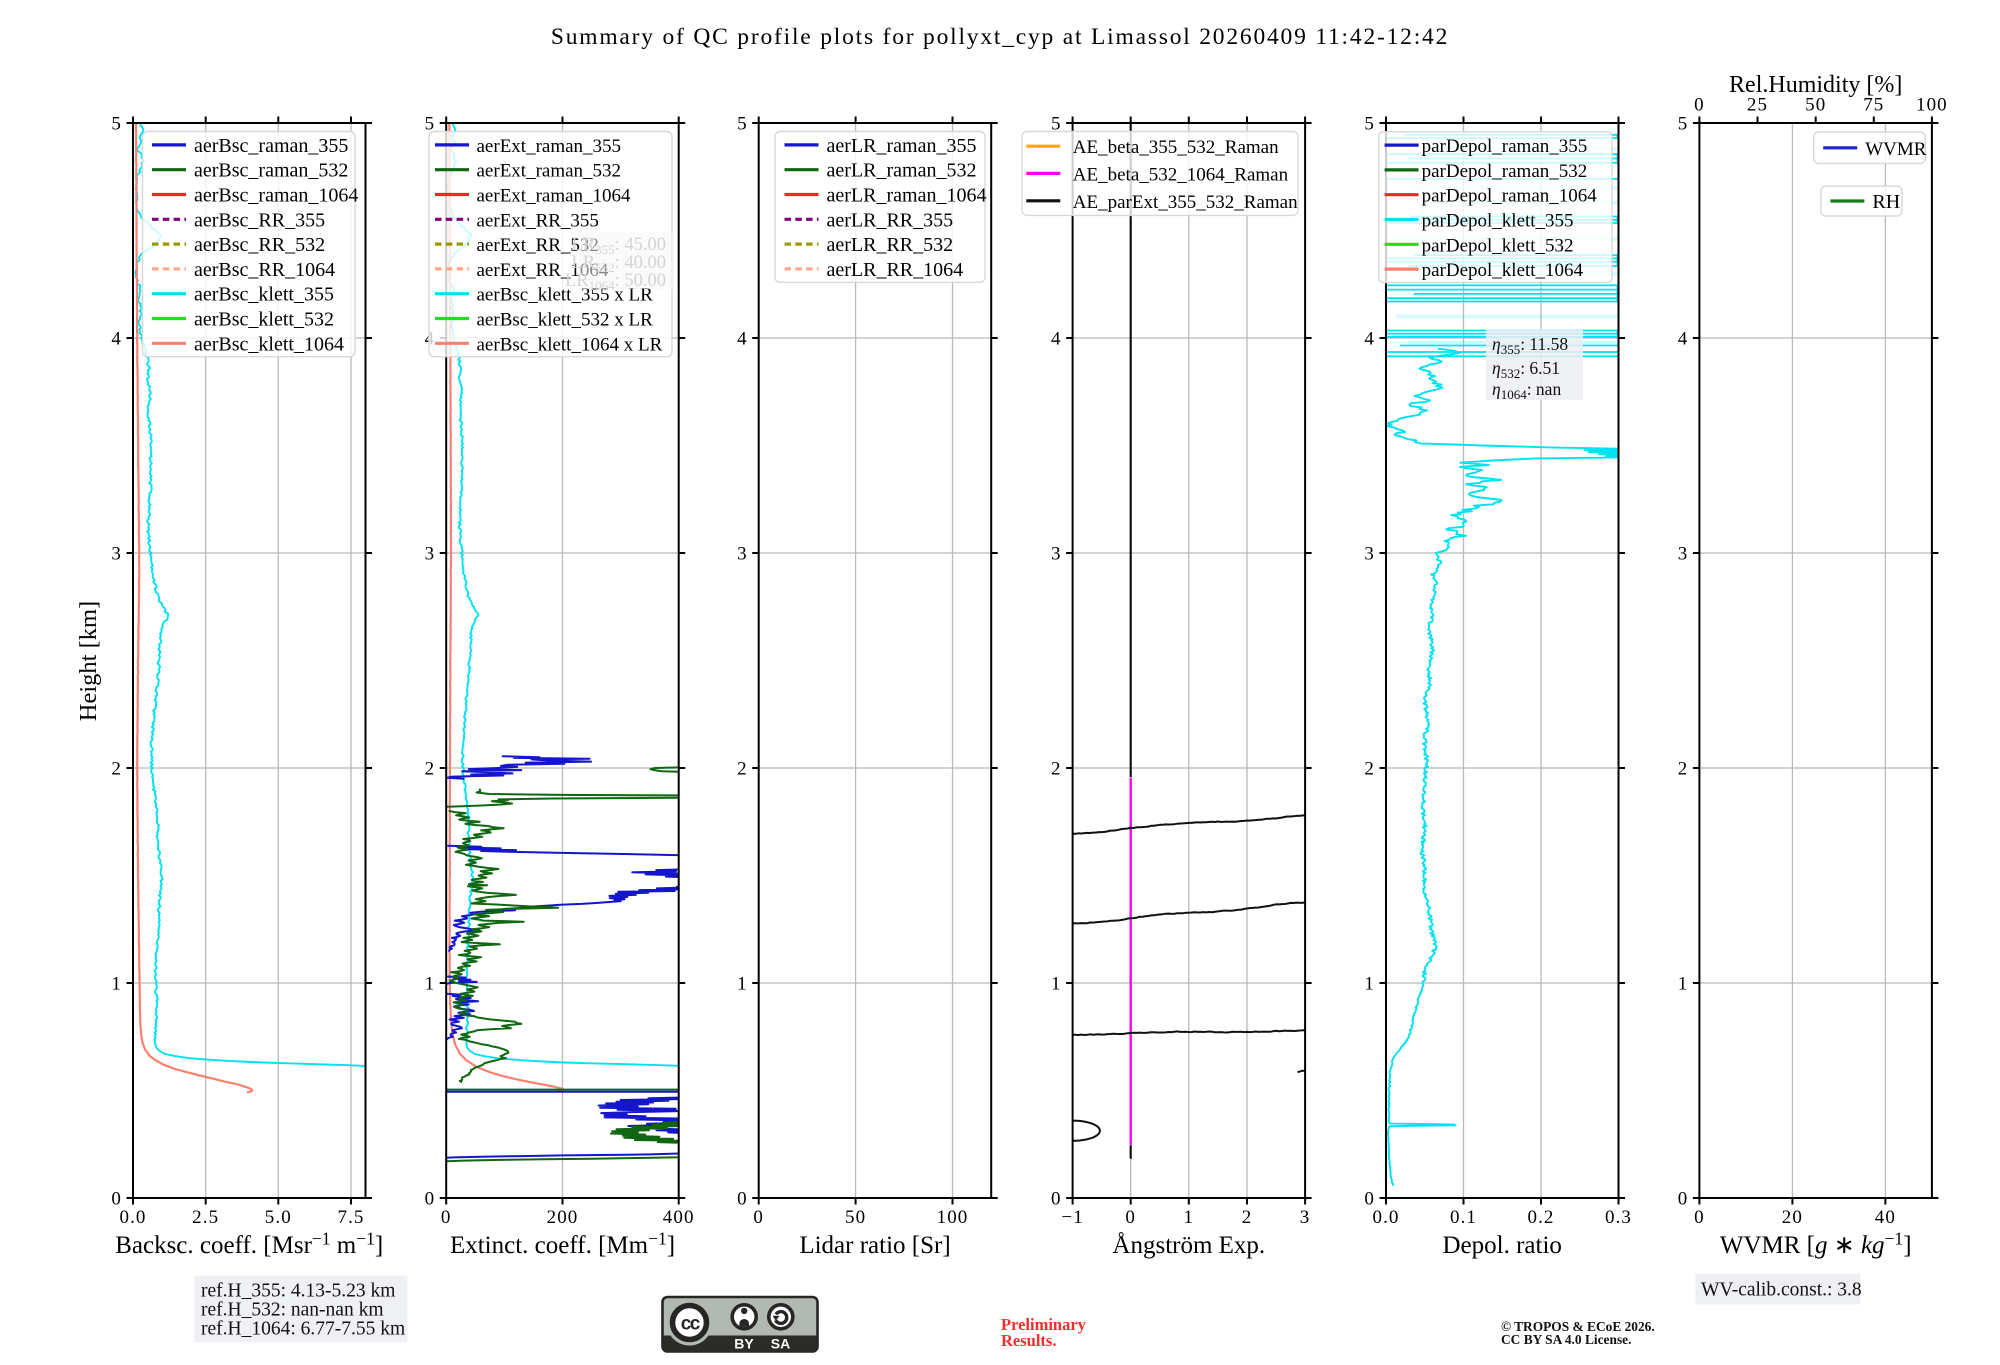 The image size is (2000, 1365). I want to click on svg-text: 2.5, so click(205, 1217).